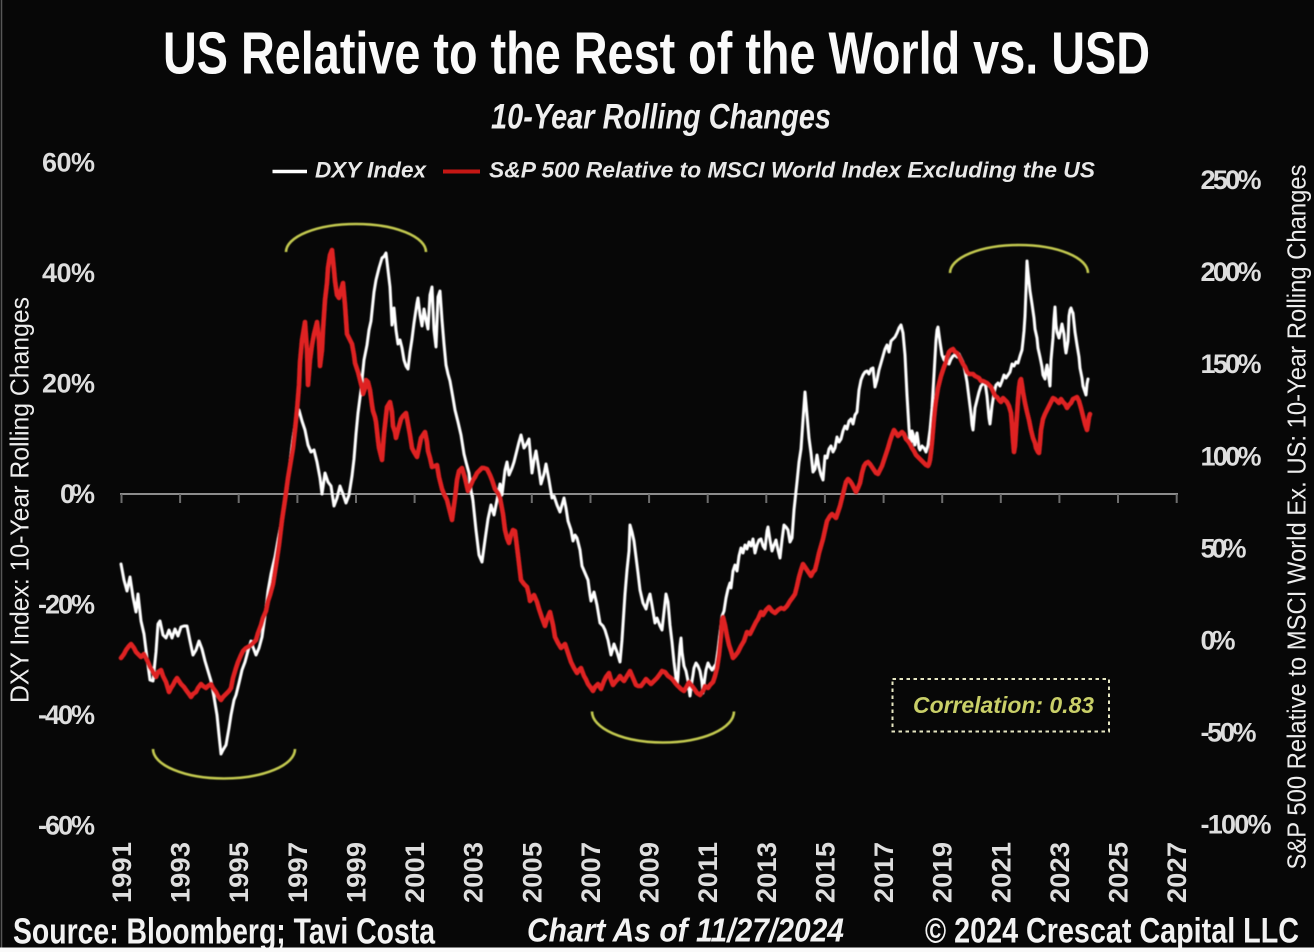 This screenshot has width=1314, height=952. Describe the element at coordinates (1060, 872) in the screenshot. I see `svg-text: 2023` at that location.